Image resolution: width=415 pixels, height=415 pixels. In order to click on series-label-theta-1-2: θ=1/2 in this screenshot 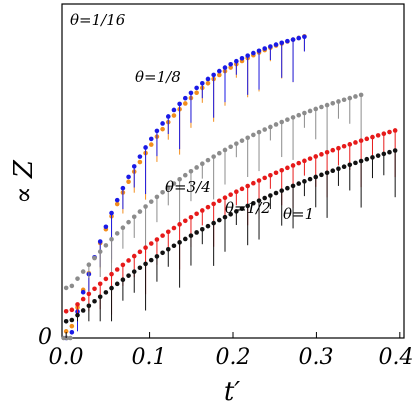, I will do `click(248, 208)`.